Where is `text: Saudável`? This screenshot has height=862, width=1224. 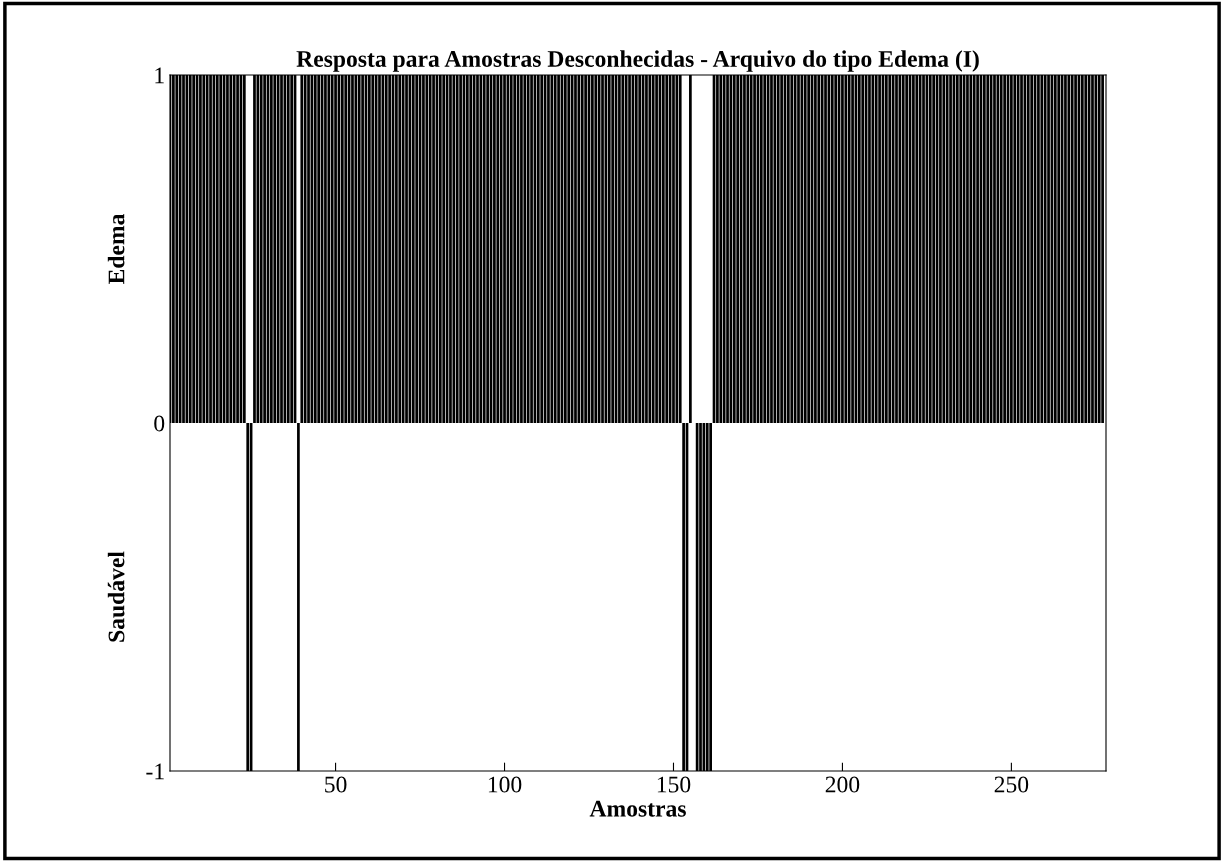
text: Saudável is located at coordinates (116, 596).